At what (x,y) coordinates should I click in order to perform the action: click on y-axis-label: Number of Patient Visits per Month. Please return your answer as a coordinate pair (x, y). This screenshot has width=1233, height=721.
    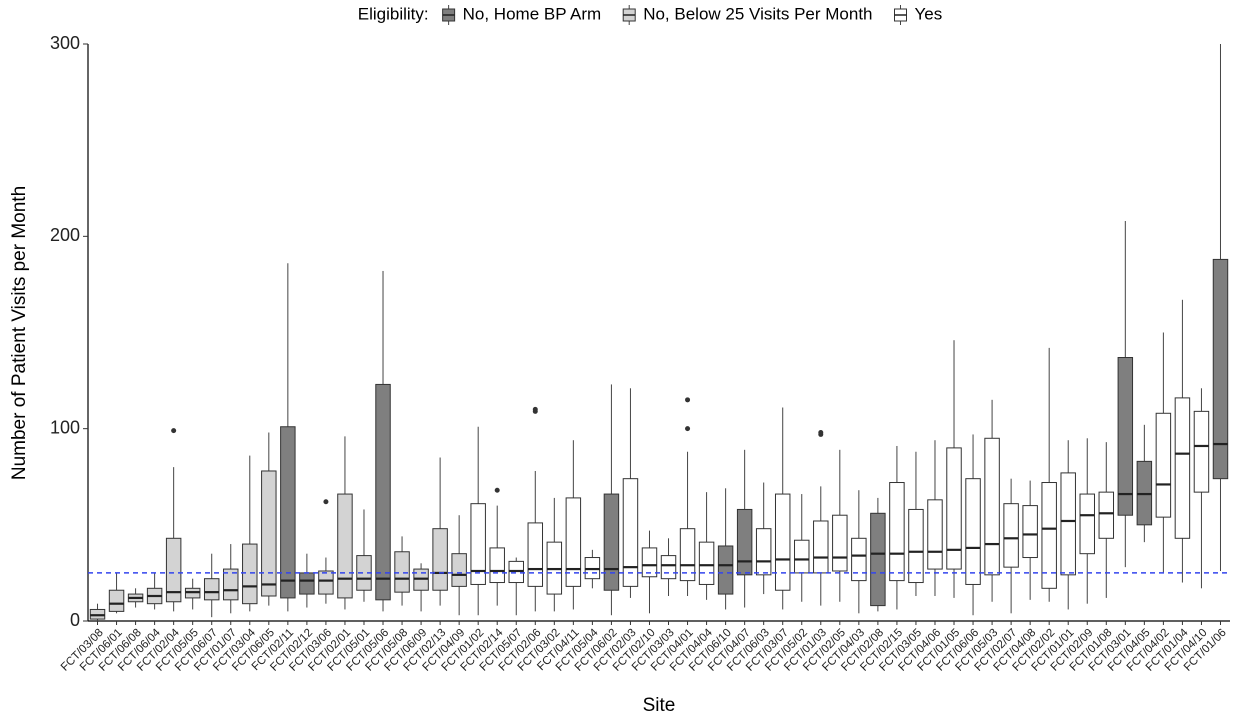
    Looking at the image, I should click on (19, 333).